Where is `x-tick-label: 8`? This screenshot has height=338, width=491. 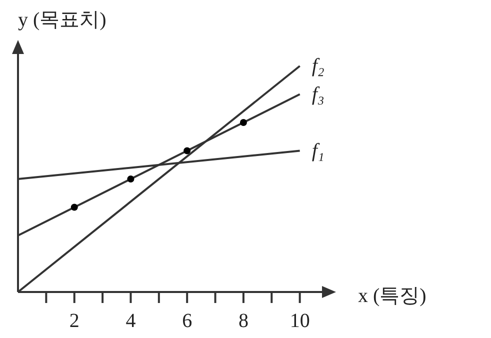
x-tick-label: 8 is located at coordinates (243, 321).